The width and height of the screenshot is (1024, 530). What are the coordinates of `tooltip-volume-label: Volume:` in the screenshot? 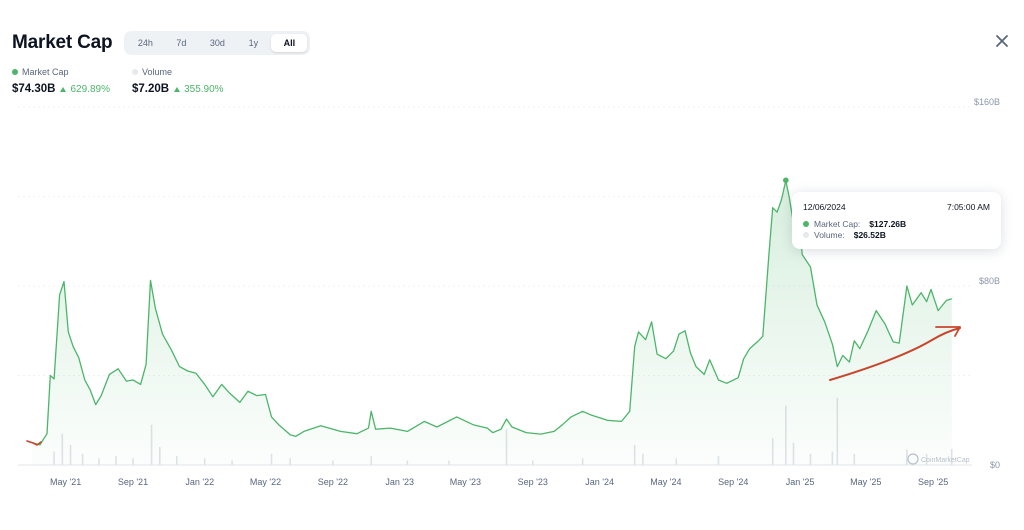 It's located at (829, 235).